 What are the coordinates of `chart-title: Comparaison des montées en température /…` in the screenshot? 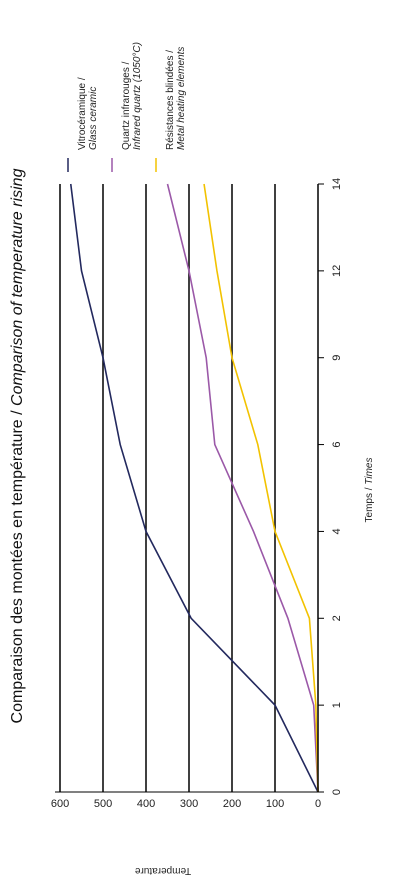 It's located at (17, 445).